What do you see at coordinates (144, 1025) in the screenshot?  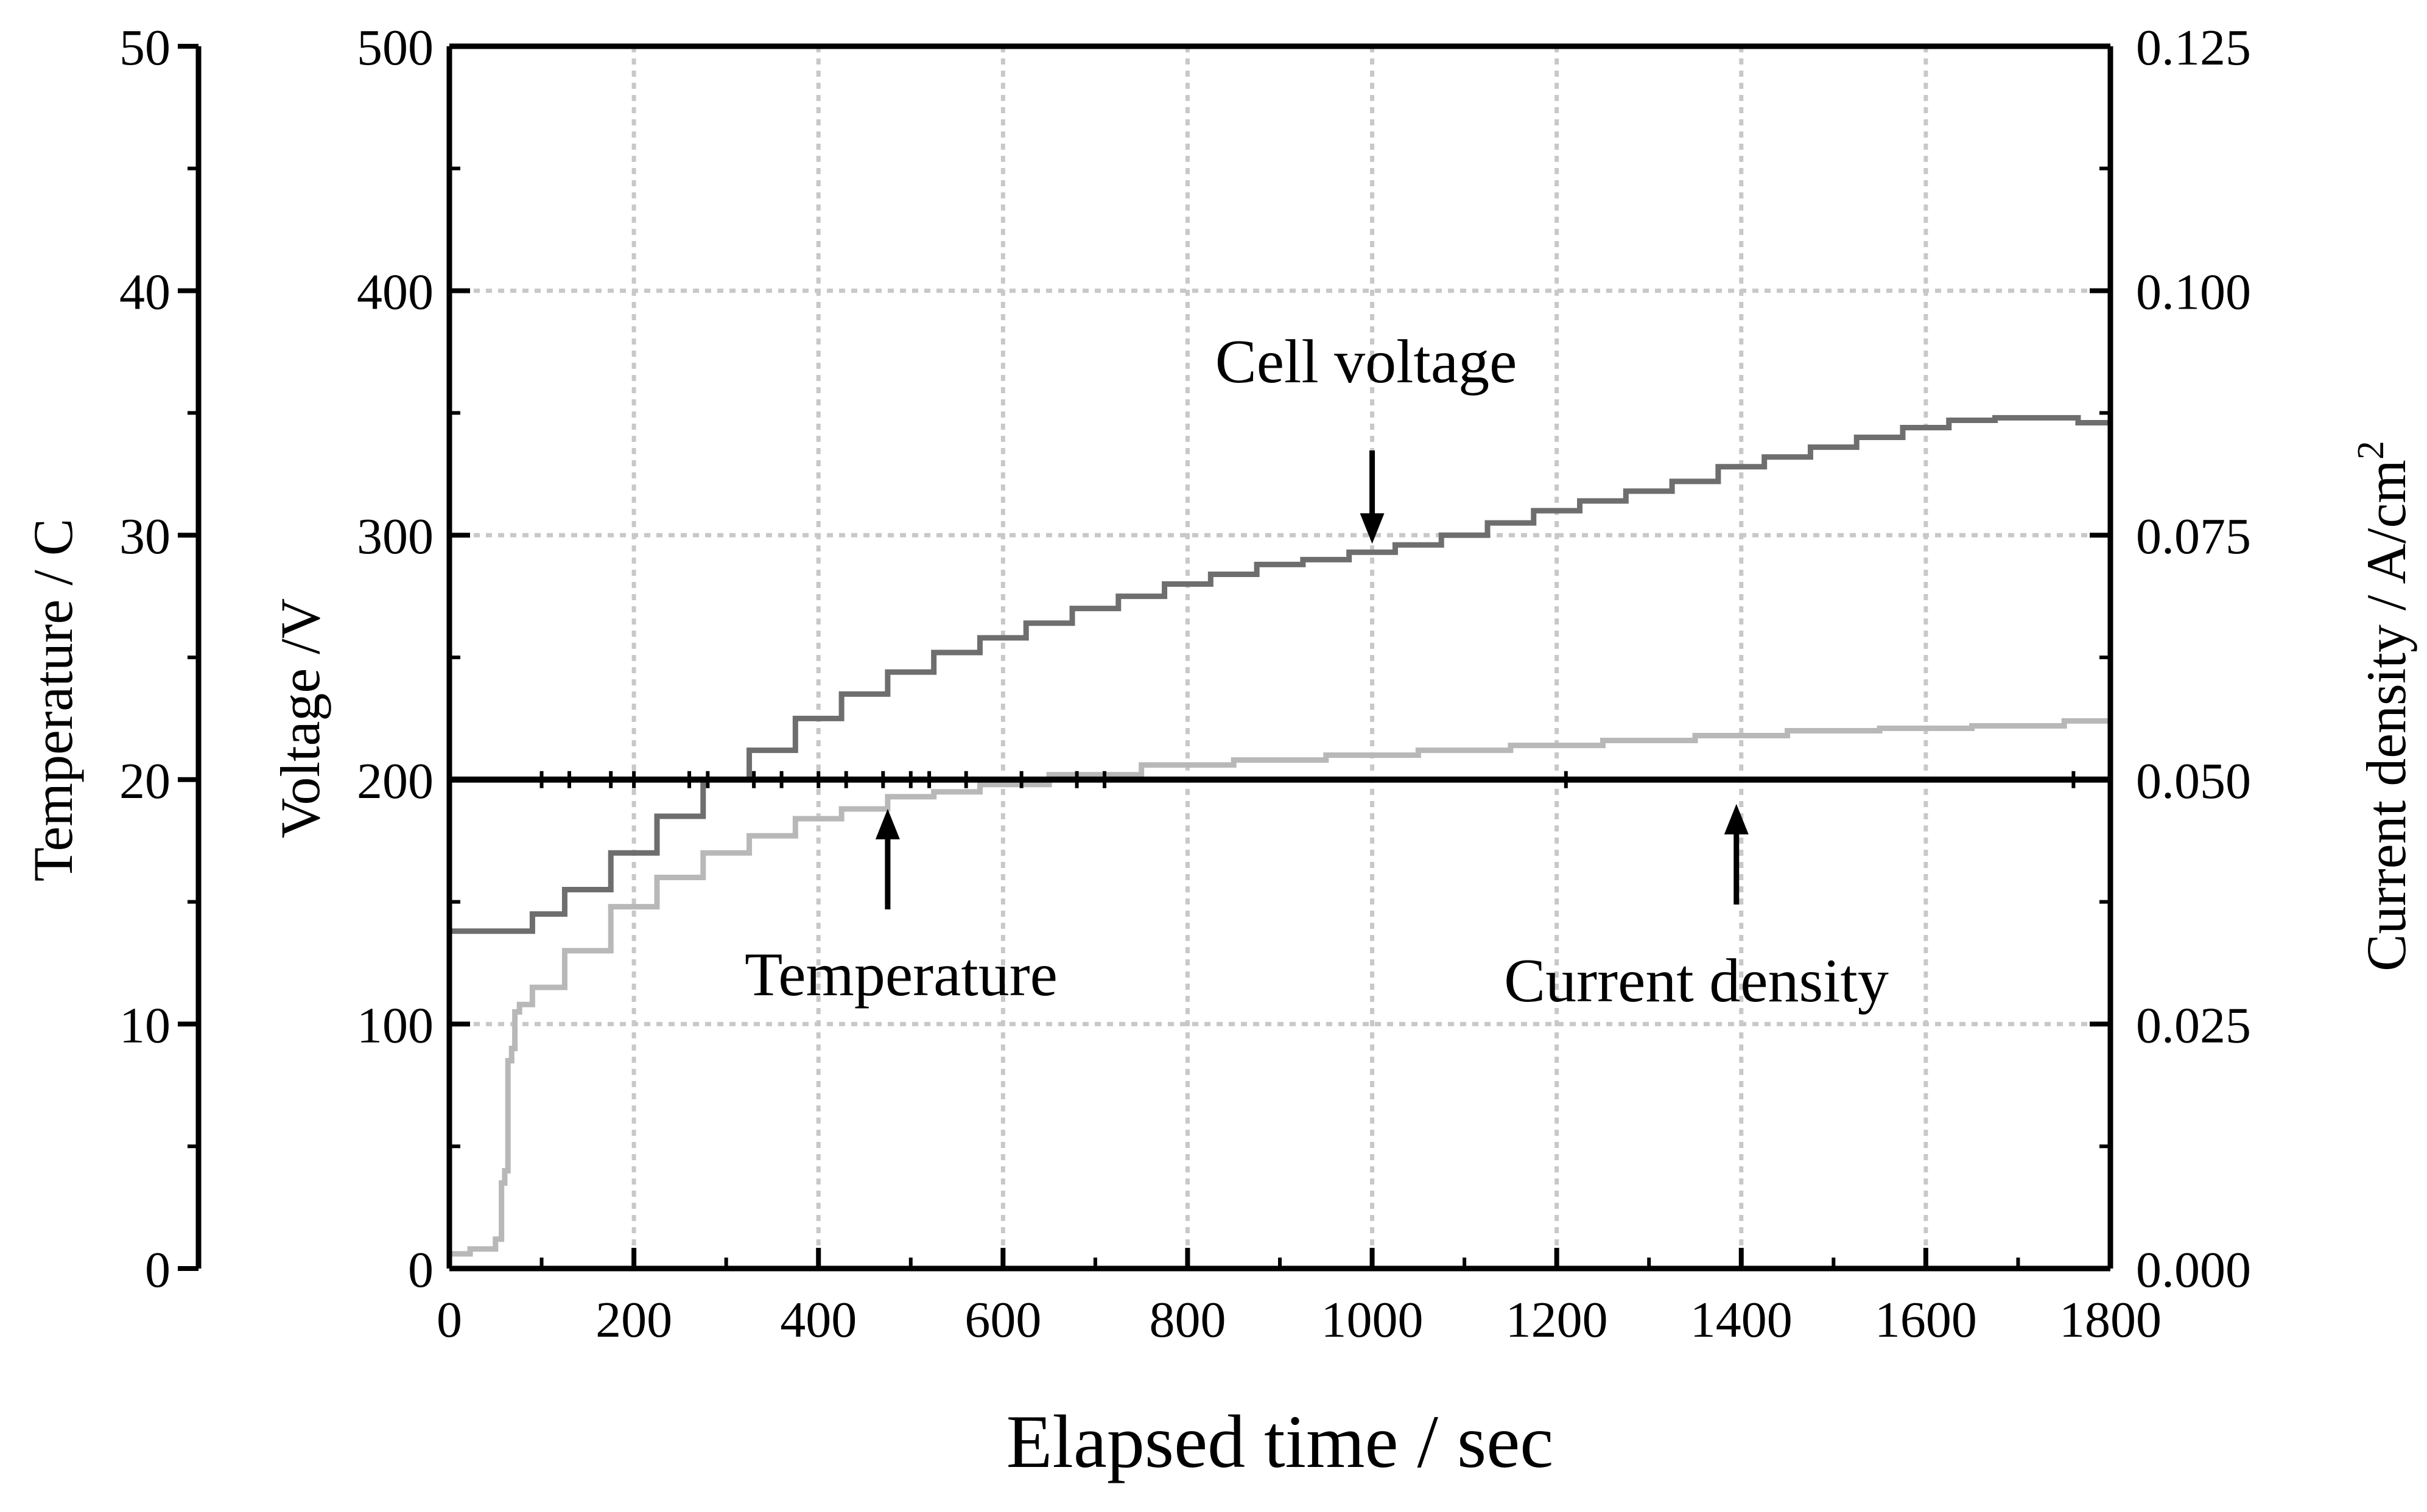 I see `temperature-tick-label: 10` at bounding box center [144, 1025].